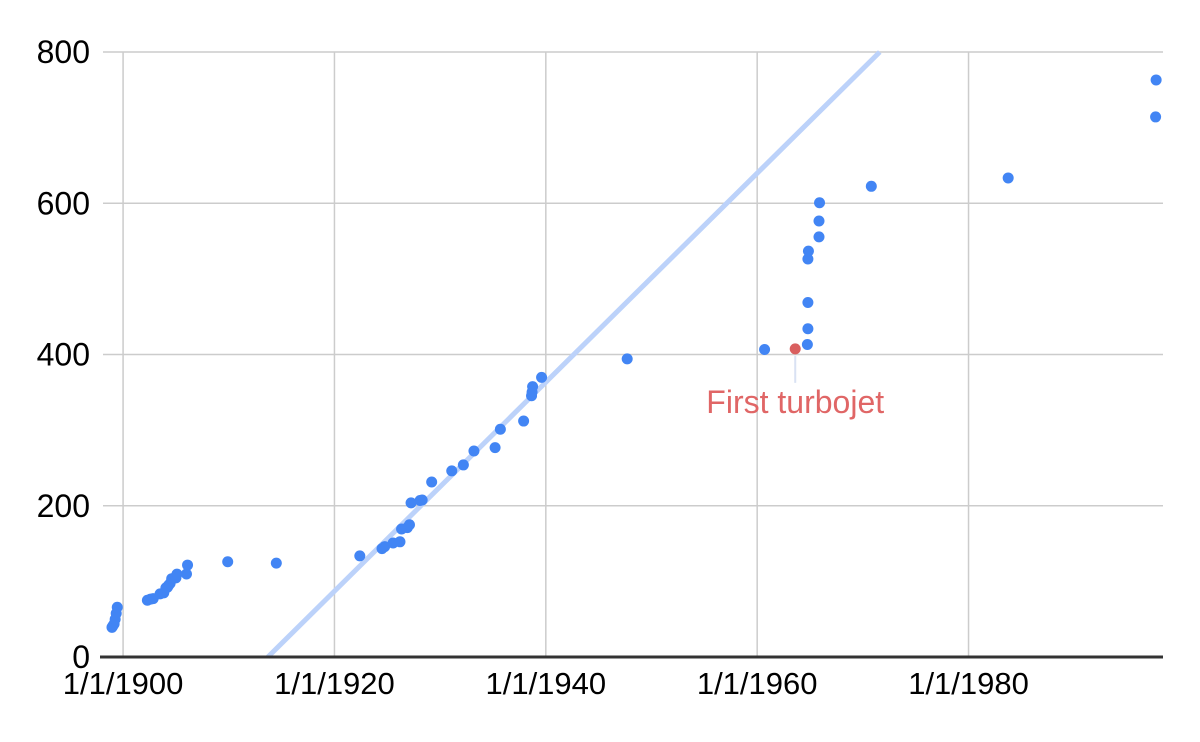 The width and height of the screenshot is (1200, 742). I want to click on x-tick-label: 1/1/1940, so click(545, 683).